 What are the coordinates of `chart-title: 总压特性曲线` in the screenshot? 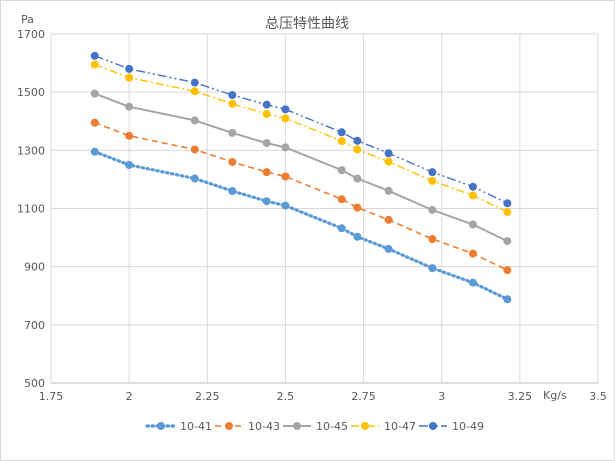 It's located at (307, 24).